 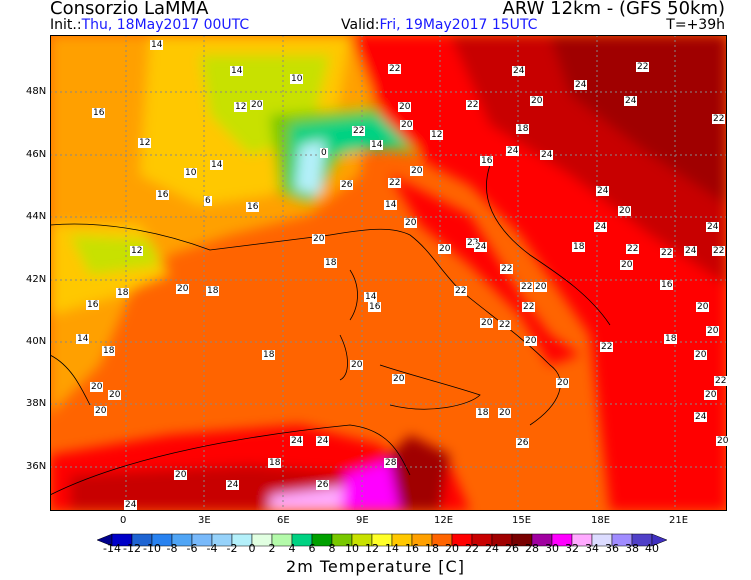 What do you see at coordinates (36, 154) in the screenshot?
I see `lat-label: 46N` at bounding box center [36, 154].